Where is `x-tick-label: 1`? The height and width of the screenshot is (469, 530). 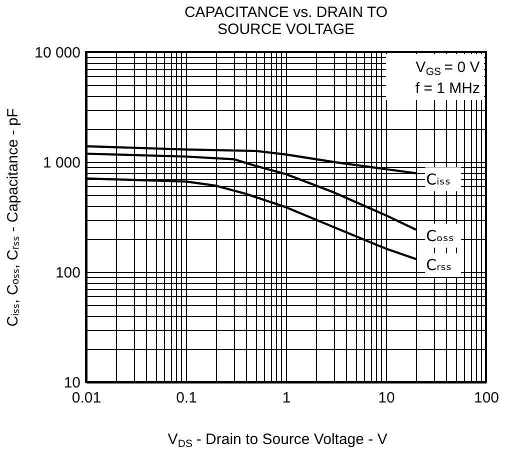
x-tick-label: 1 is located at coordinates (286, 398).